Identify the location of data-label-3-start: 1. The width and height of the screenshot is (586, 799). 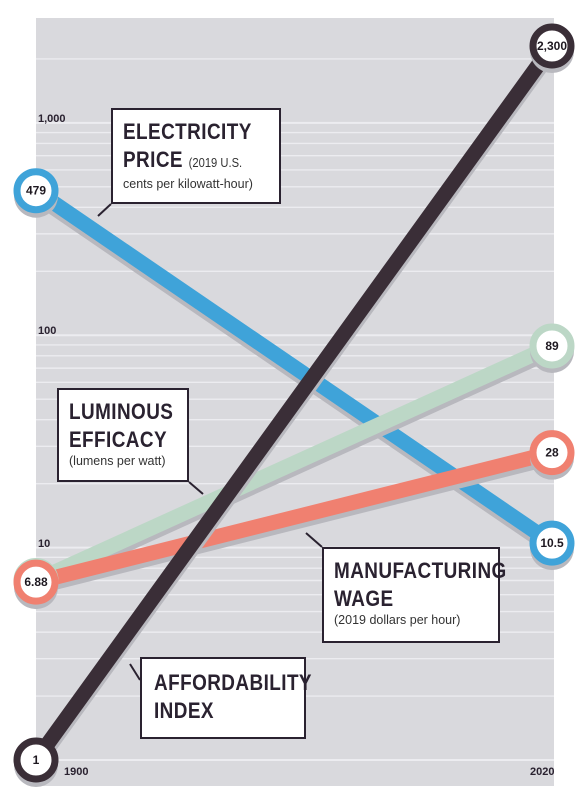
(36, 760).